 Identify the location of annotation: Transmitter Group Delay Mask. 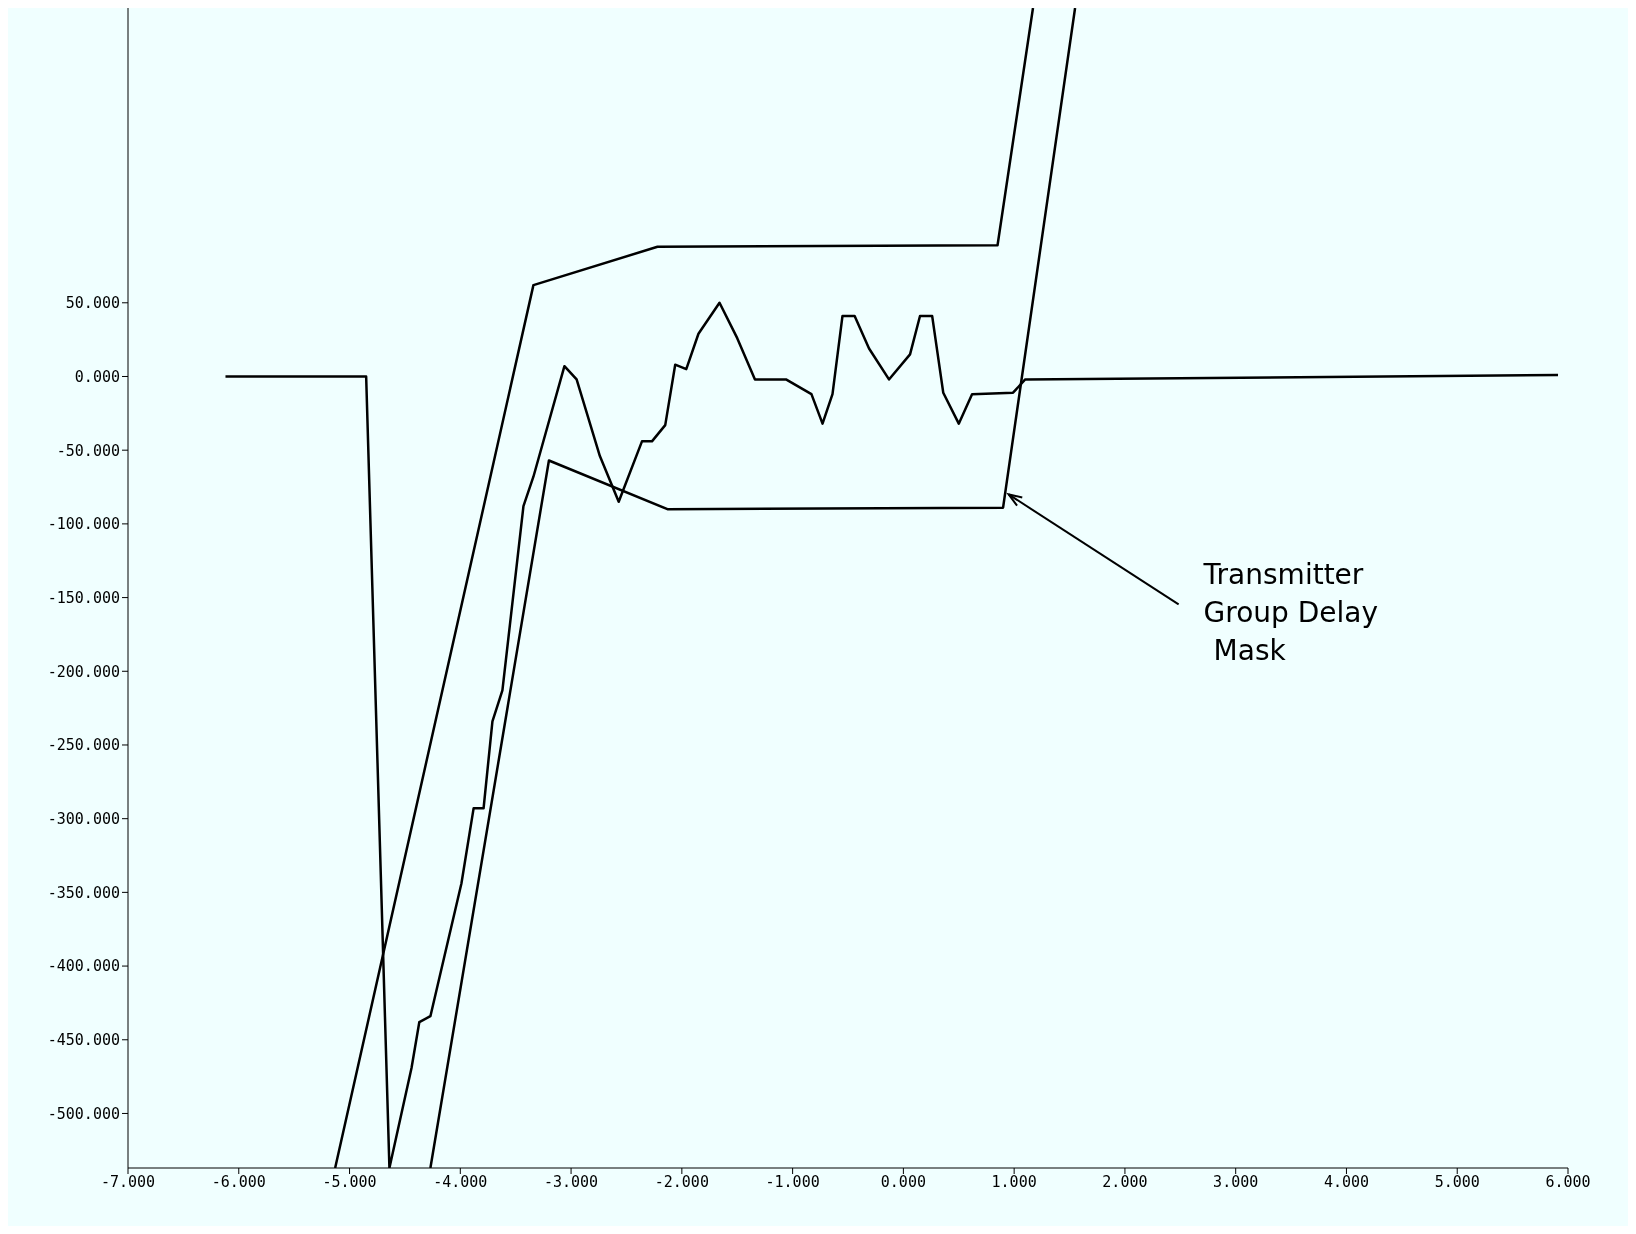
(1290, 613).